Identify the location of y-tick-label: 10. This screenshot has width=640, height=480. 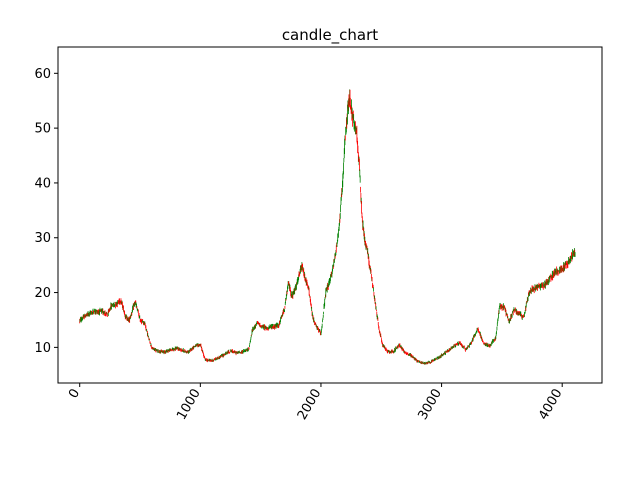
(42, 348).